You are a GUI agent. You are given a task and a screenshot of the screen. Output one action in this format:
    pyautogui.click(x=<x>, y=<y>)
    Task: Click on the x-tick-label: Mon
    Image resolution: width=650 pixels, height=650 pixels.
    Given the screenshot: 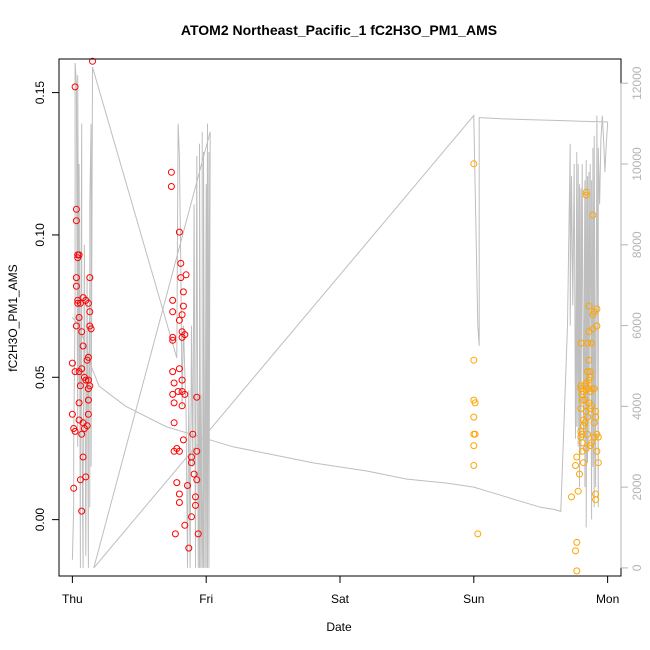 What is the action you would take?
    pyautogui.click(x=607, y=599)
    